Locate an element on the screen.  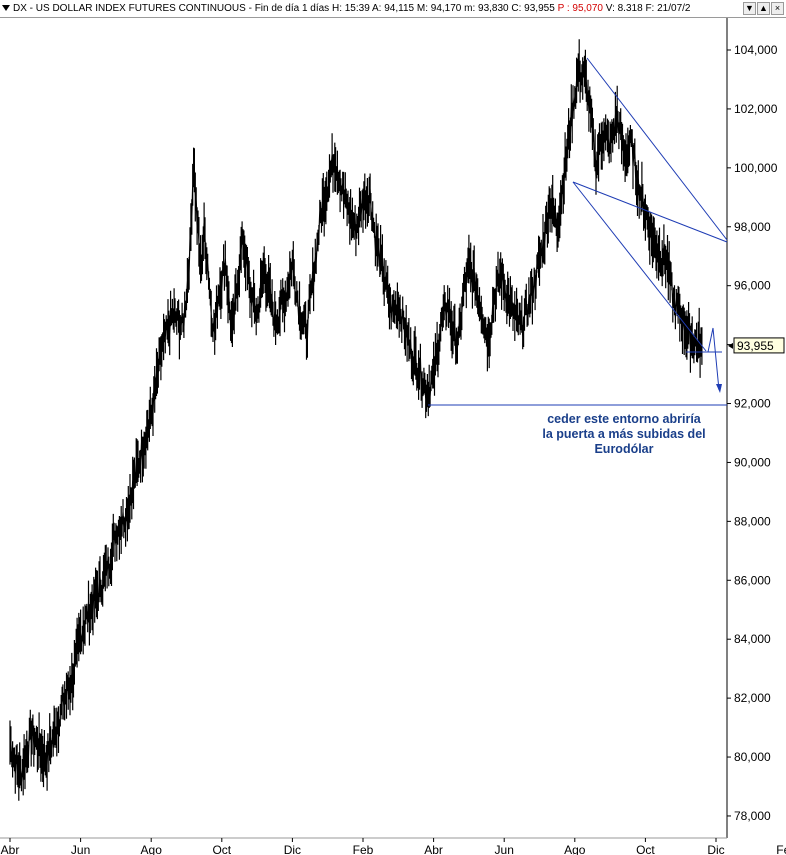
header-low: m: 93,830 is located at coordinates (486, 8).